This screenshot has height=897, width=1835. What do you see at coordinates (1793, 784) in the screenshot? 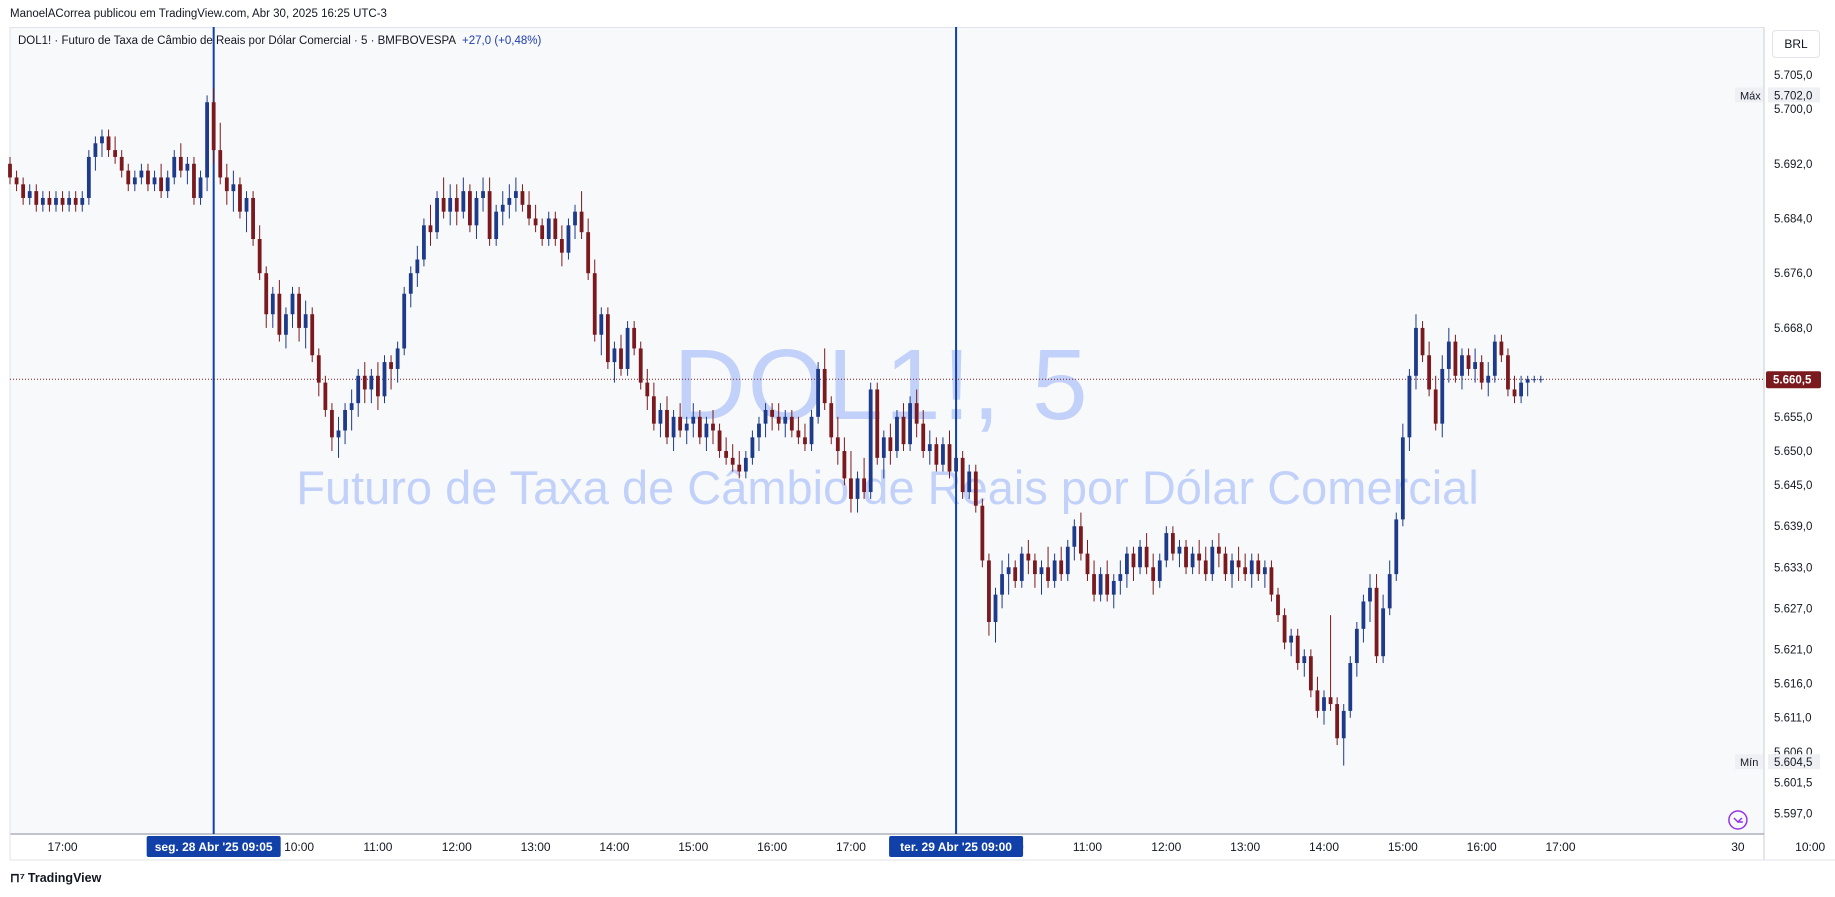
I see `price-tick-label: 5.601,5` at bounding box center [1793, 784].